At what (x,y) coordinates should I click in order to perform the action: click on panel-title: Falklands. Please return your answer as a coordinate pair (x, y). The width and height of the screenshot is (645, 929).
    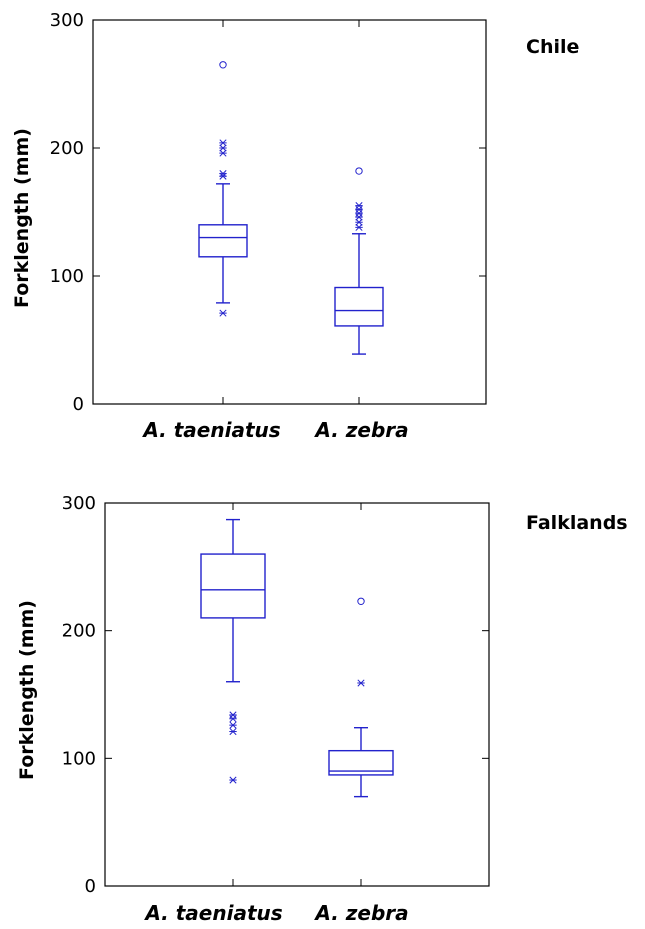
    Looking at the image, I should click on (577, 523).